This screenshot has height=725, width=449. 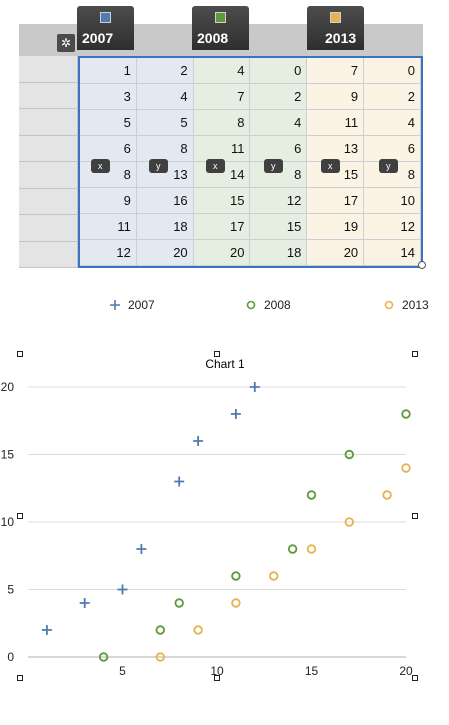 I want to click on data-cell: 13, so click(x=336, y=149).